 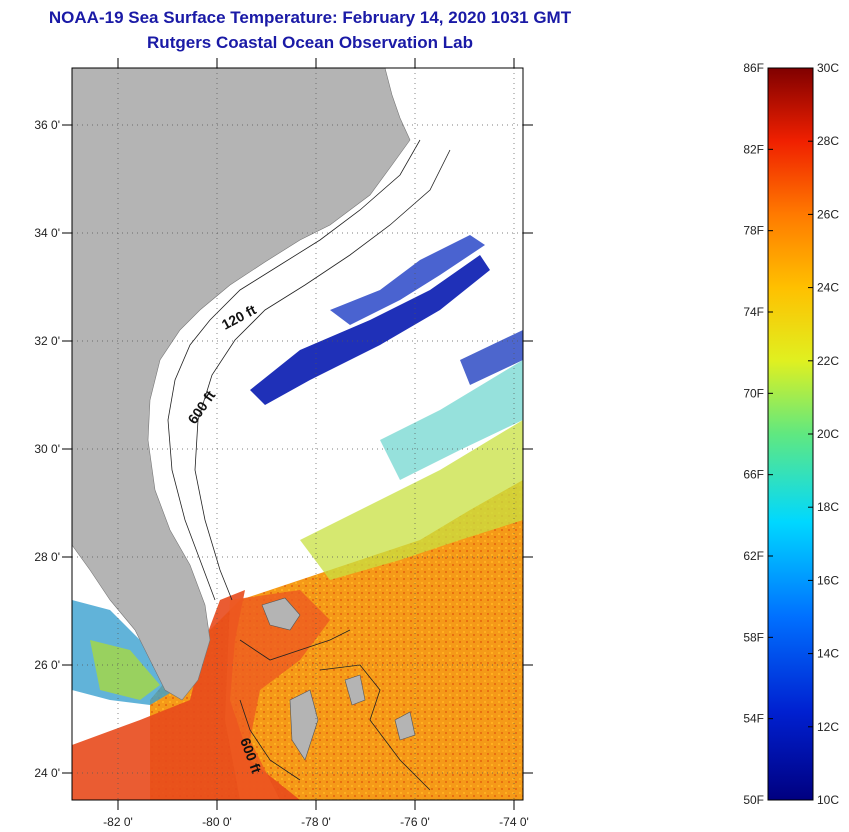 What do you see at coordinates (828, 507) in the screenshot?
I see `colorbar-c-label: 18C` at bounding box center [828, 507].